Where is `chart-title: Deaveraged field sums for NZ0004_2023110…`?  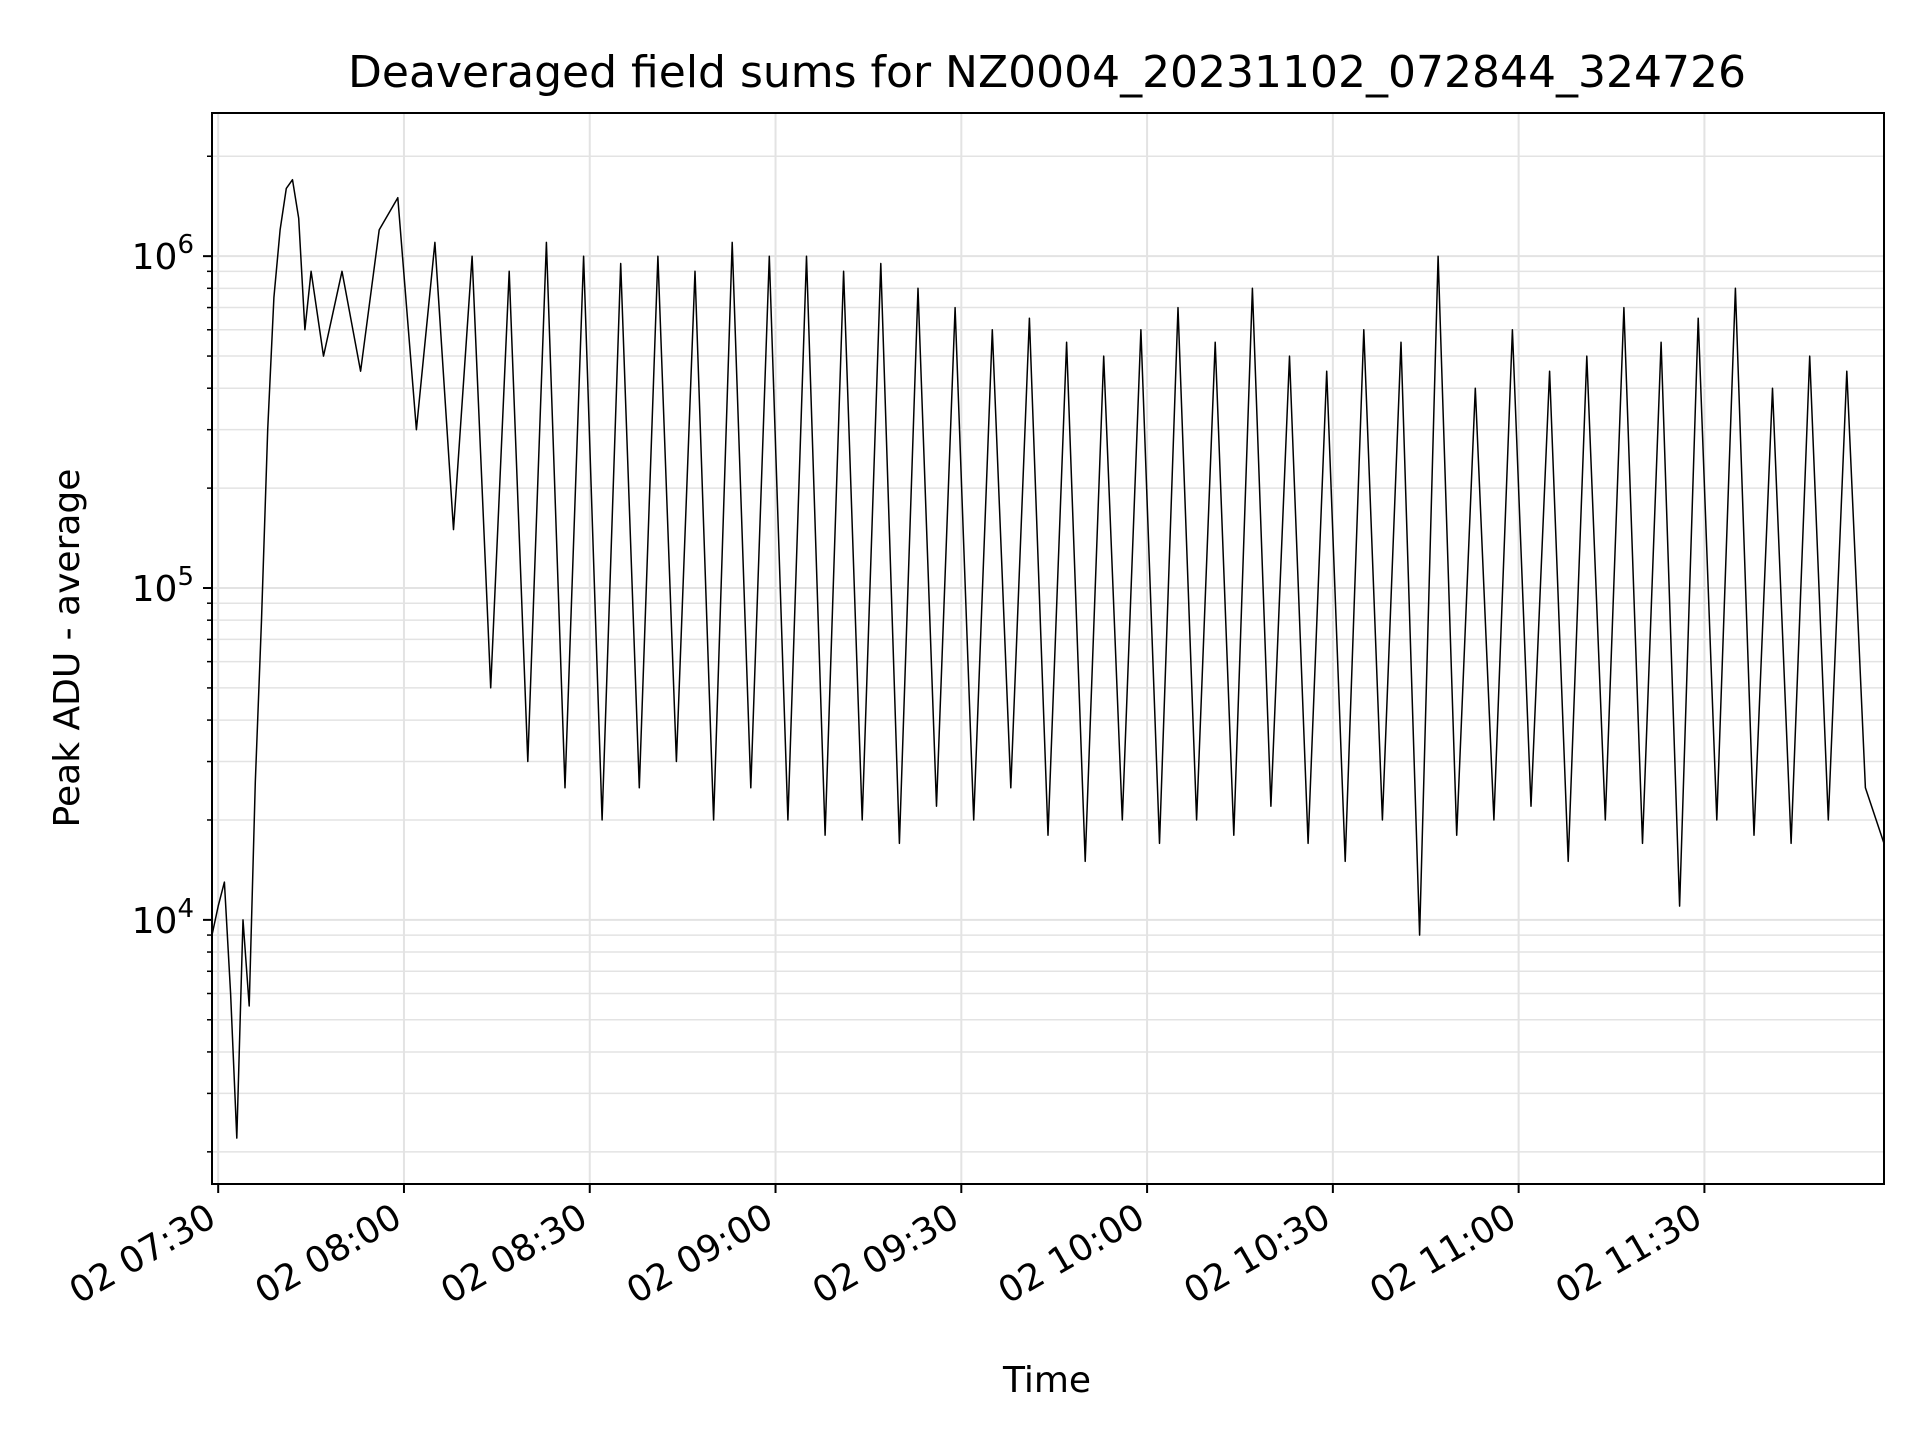 chart-title: Deaveraged field sums for NZ0004_2023110… is located at coordinates (1047, 72).